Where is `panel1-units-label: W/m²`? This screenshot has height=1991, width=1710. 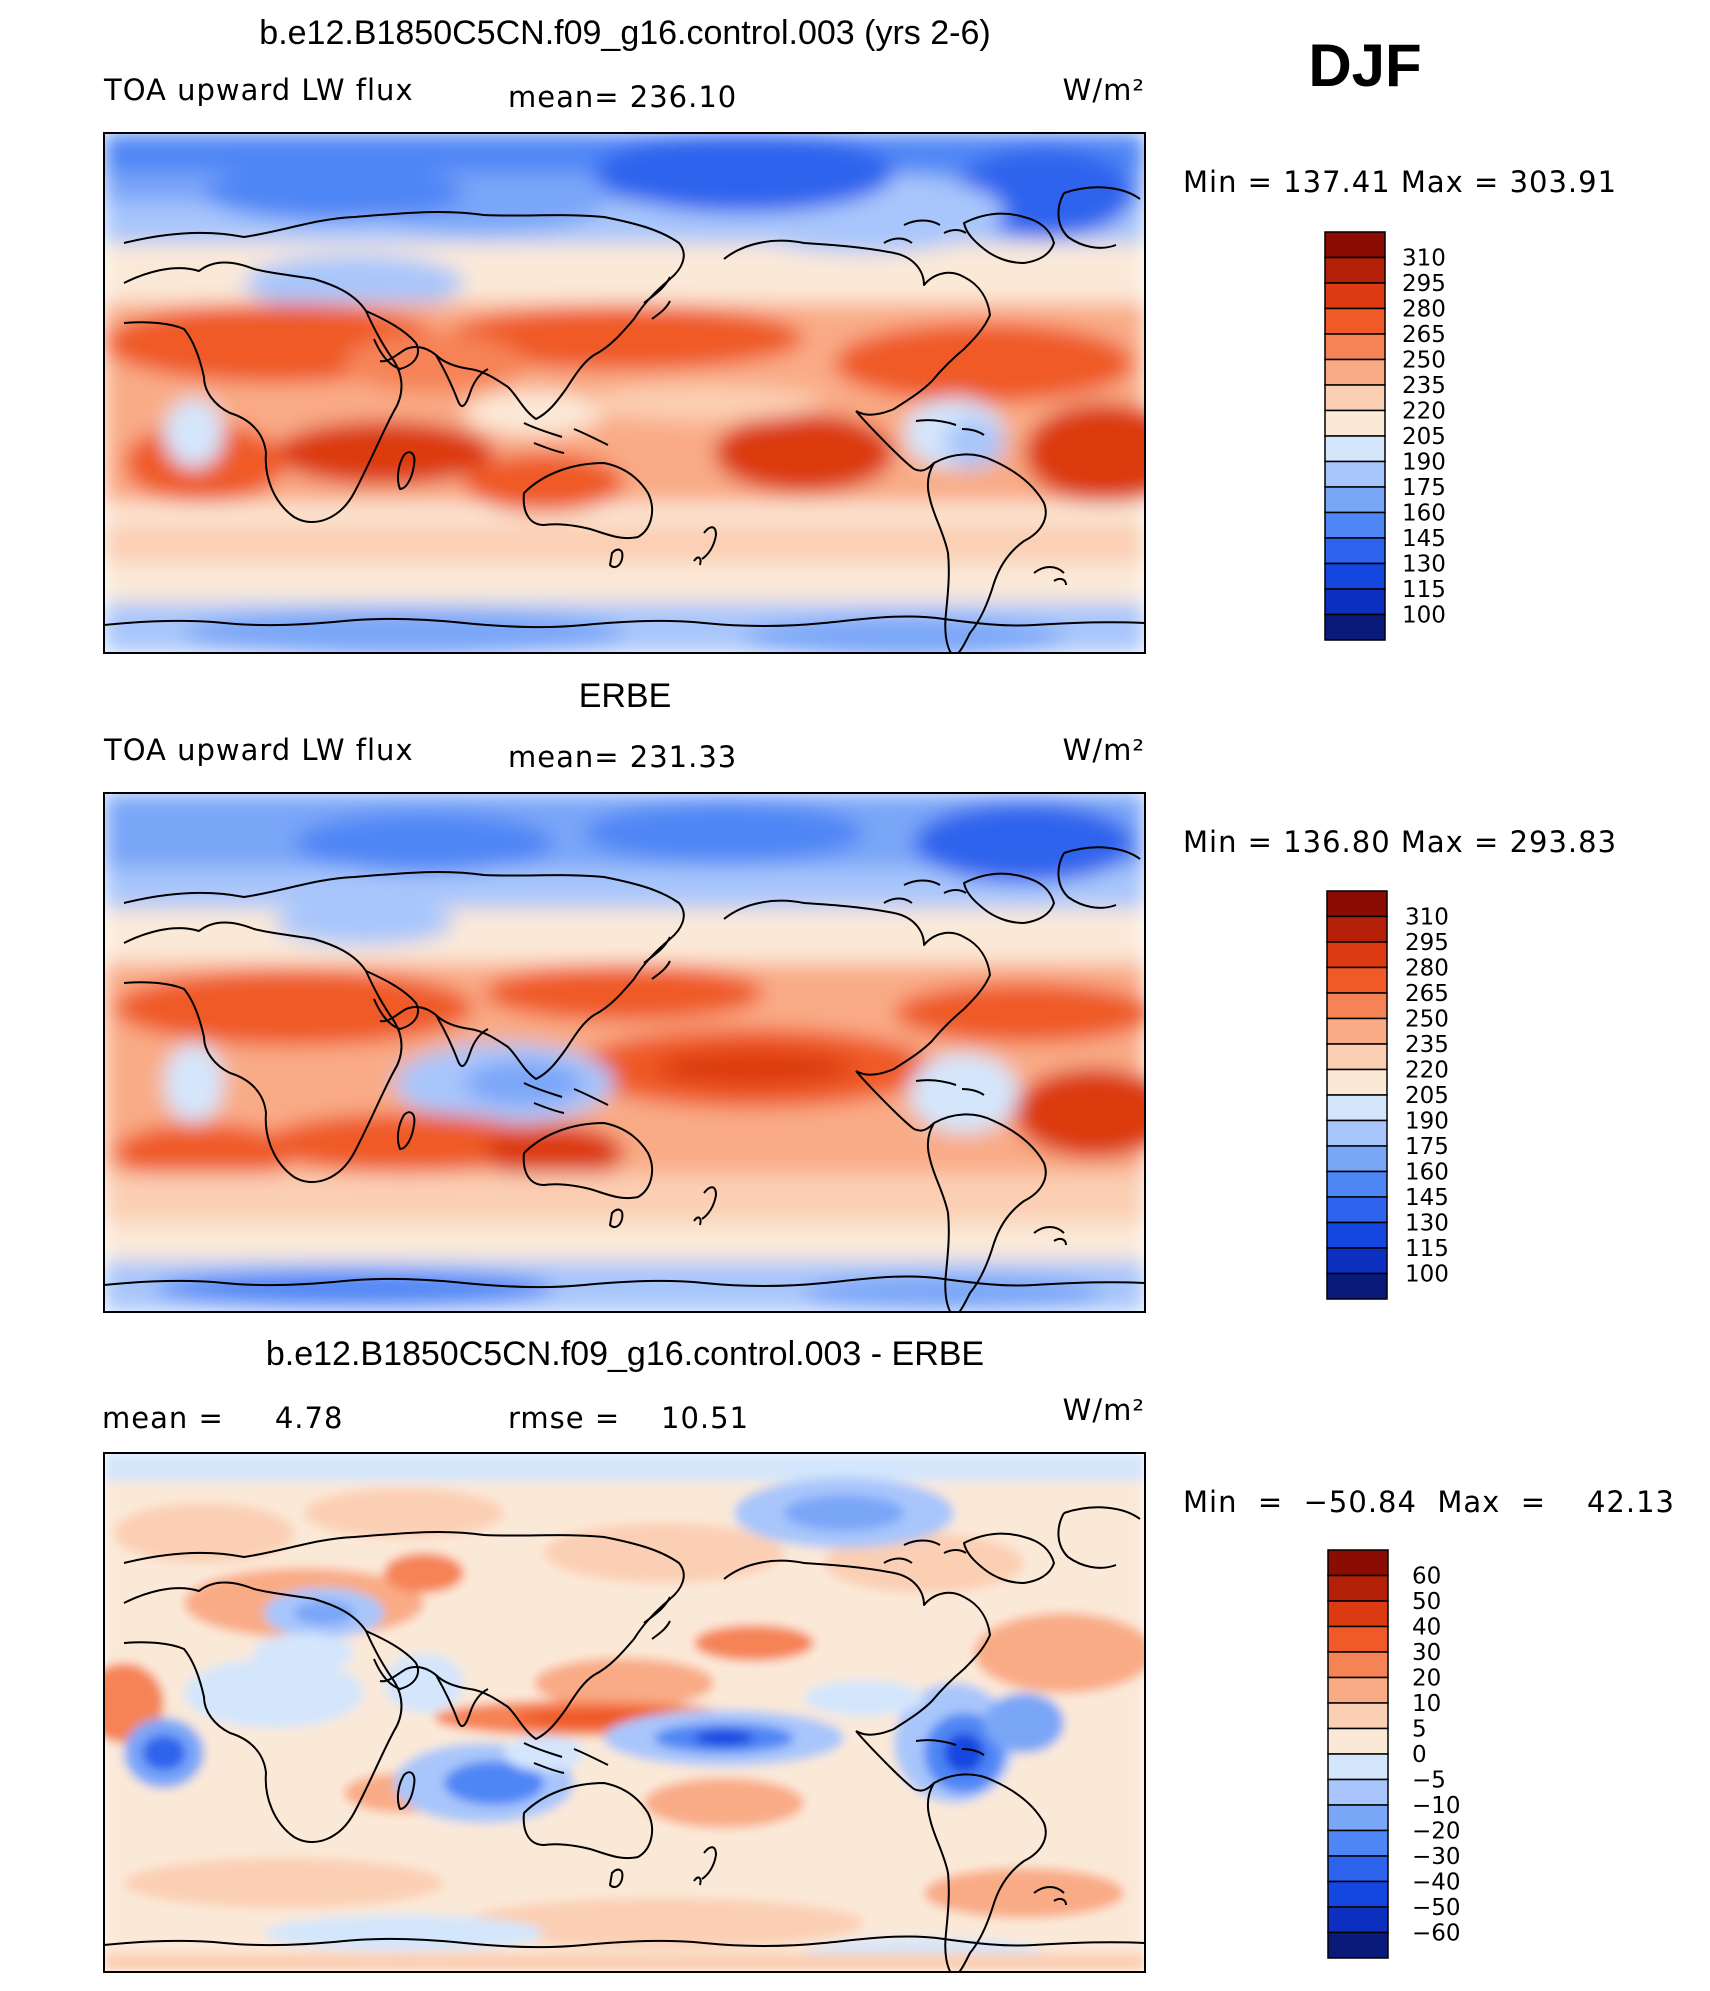 panel1-units-label: W/m² is located at coordinates (1104, 90).